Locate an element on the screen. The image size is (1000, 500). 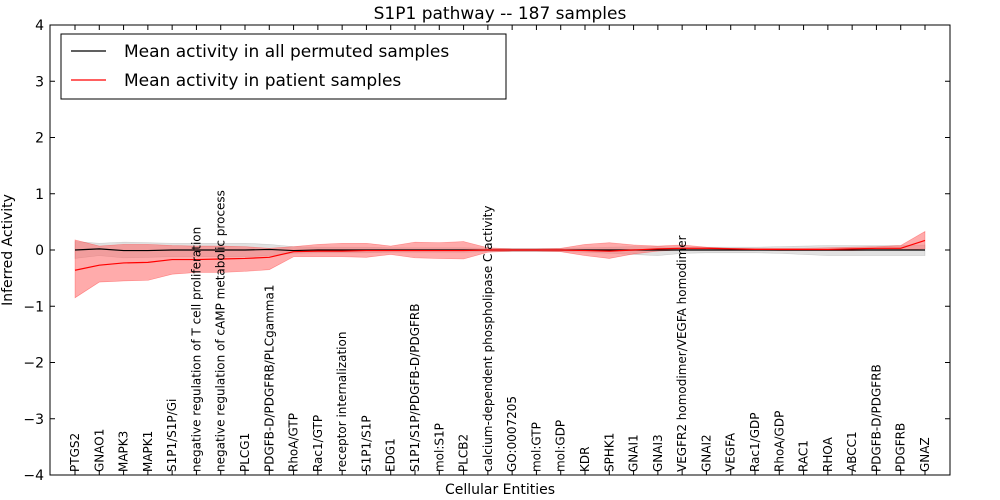
y-tick-label: −1 is located at coordinates (33, 307).